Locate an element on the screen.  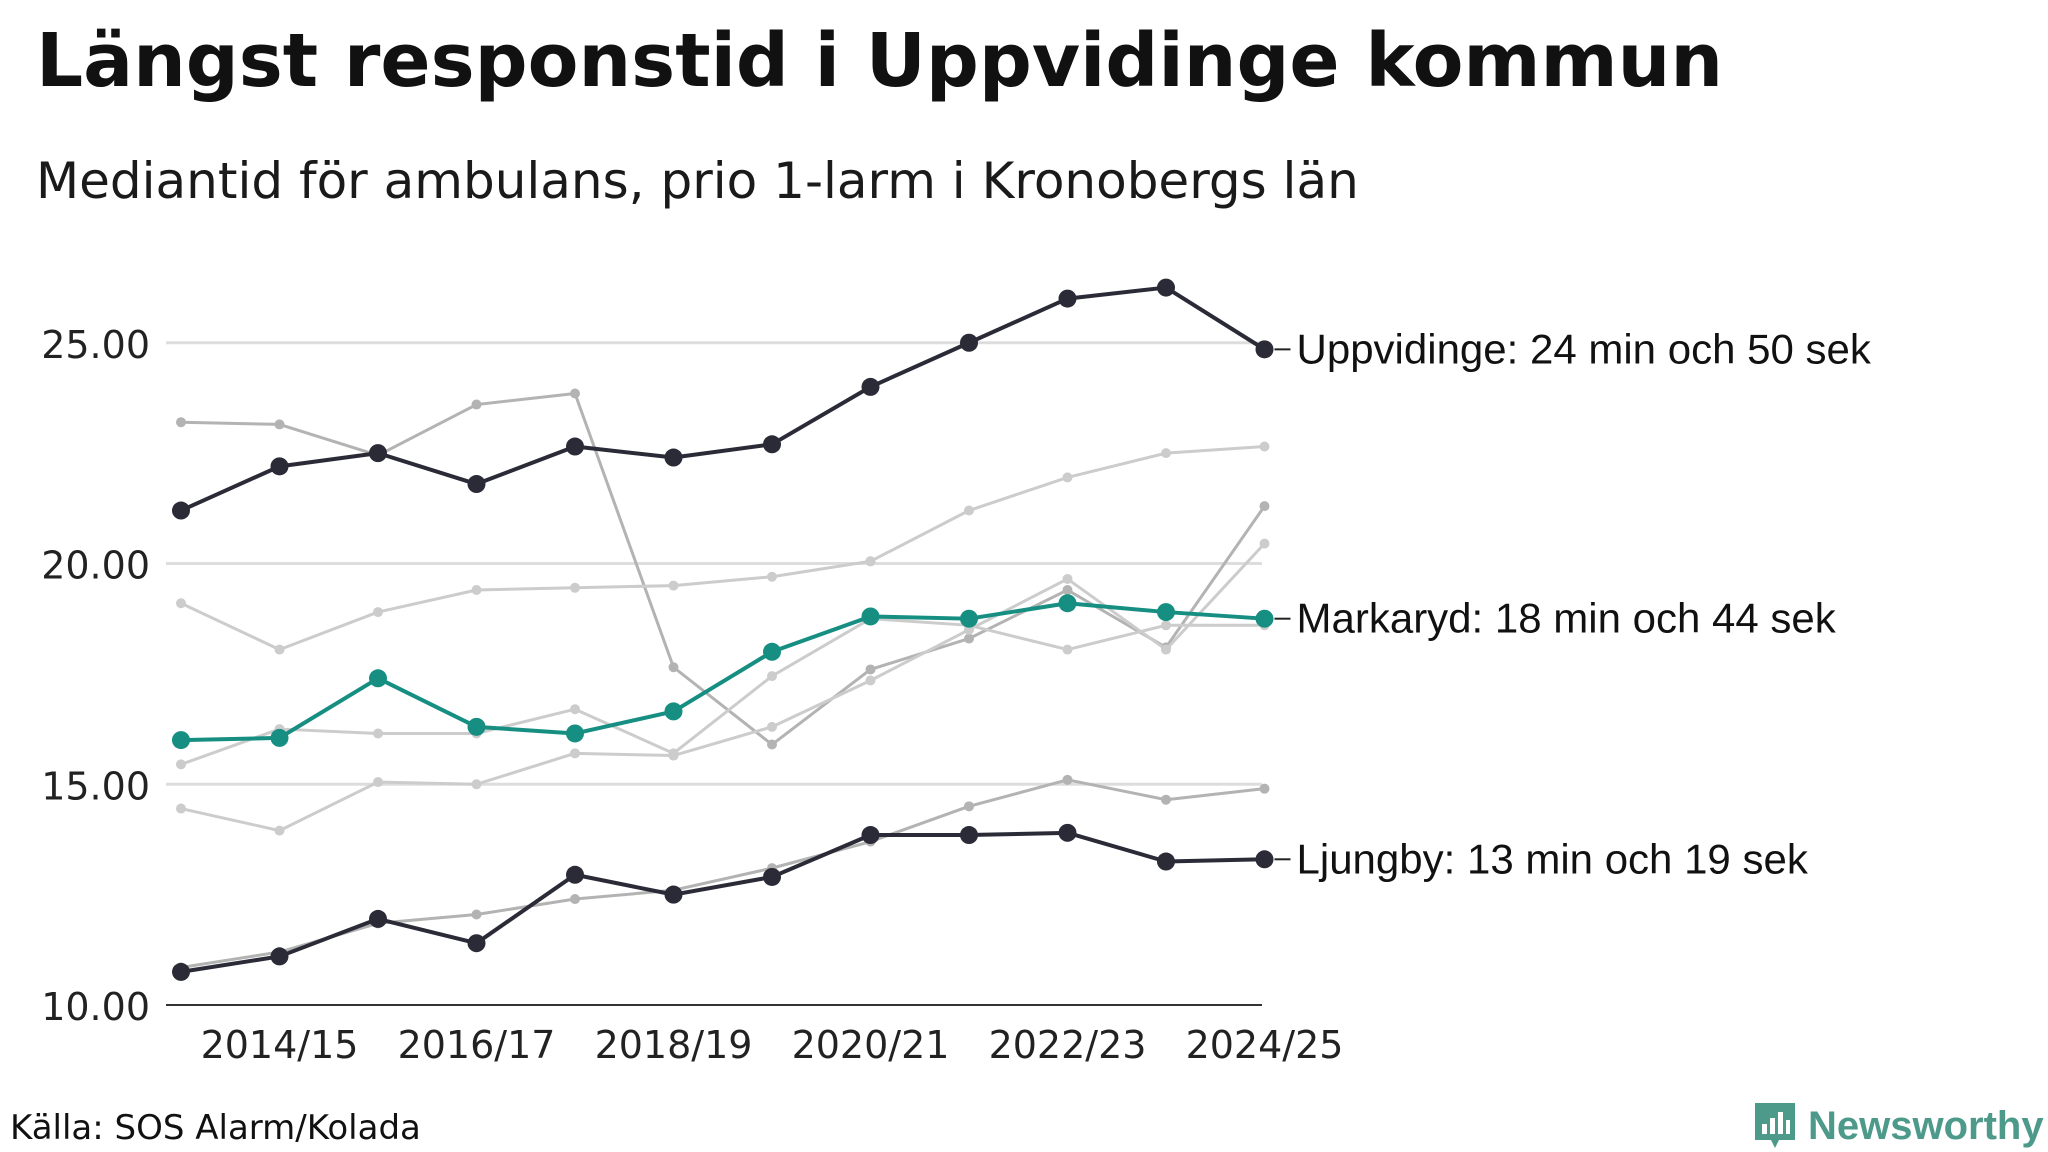
x-tick-label: 2022/23 is located at coordinates (1068, 1045).